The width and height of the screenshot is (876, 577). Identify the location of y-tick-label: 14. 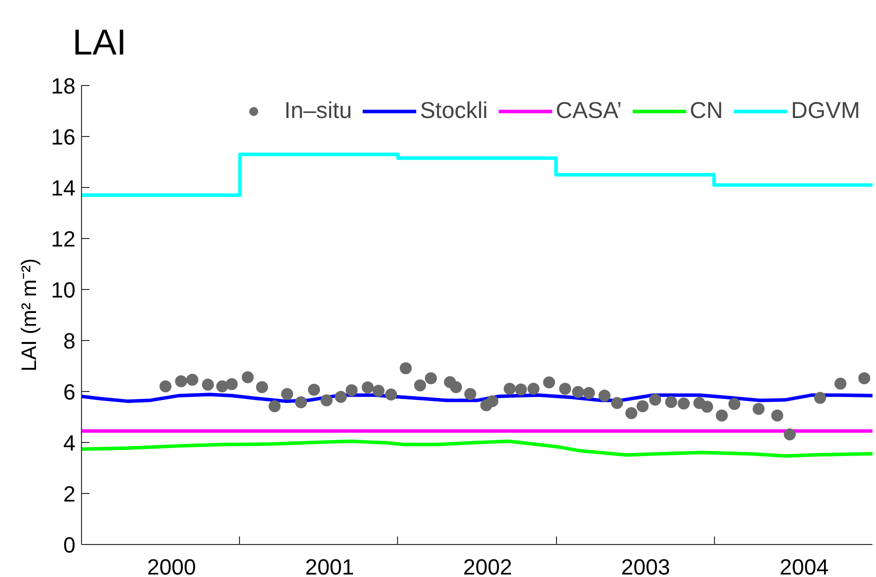
(63, 188).